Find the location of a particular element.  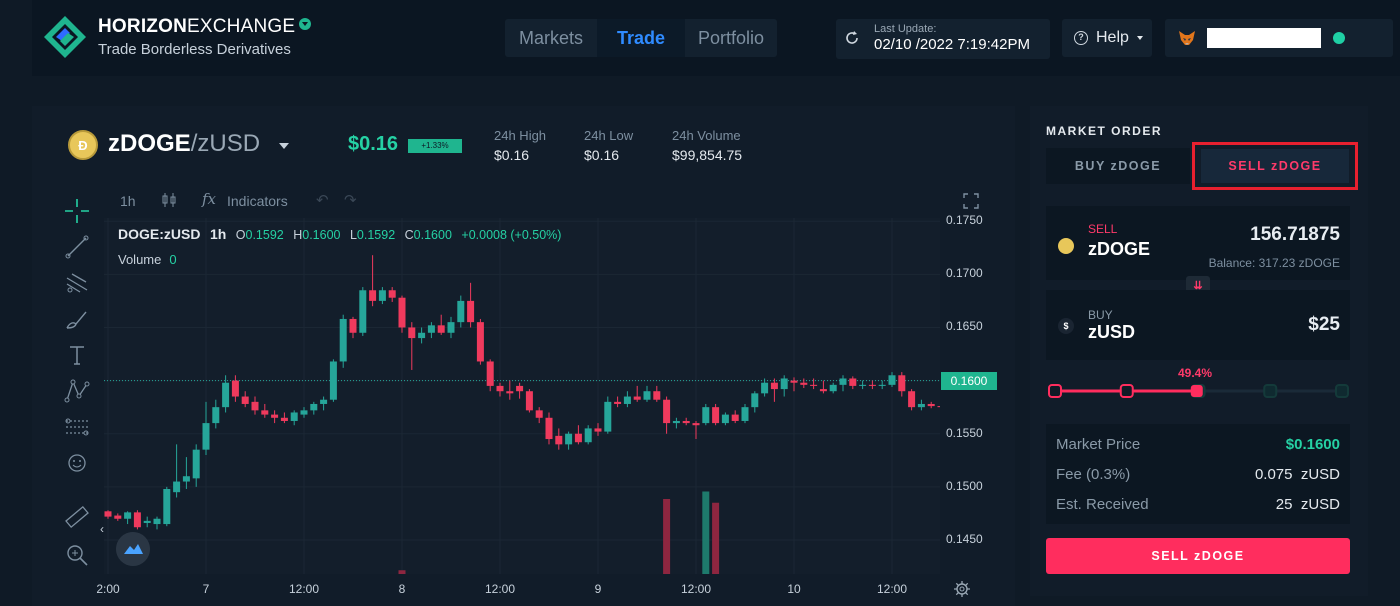

brand-name: HORIZONEXCHANGE is located at coordinates (205, 27).